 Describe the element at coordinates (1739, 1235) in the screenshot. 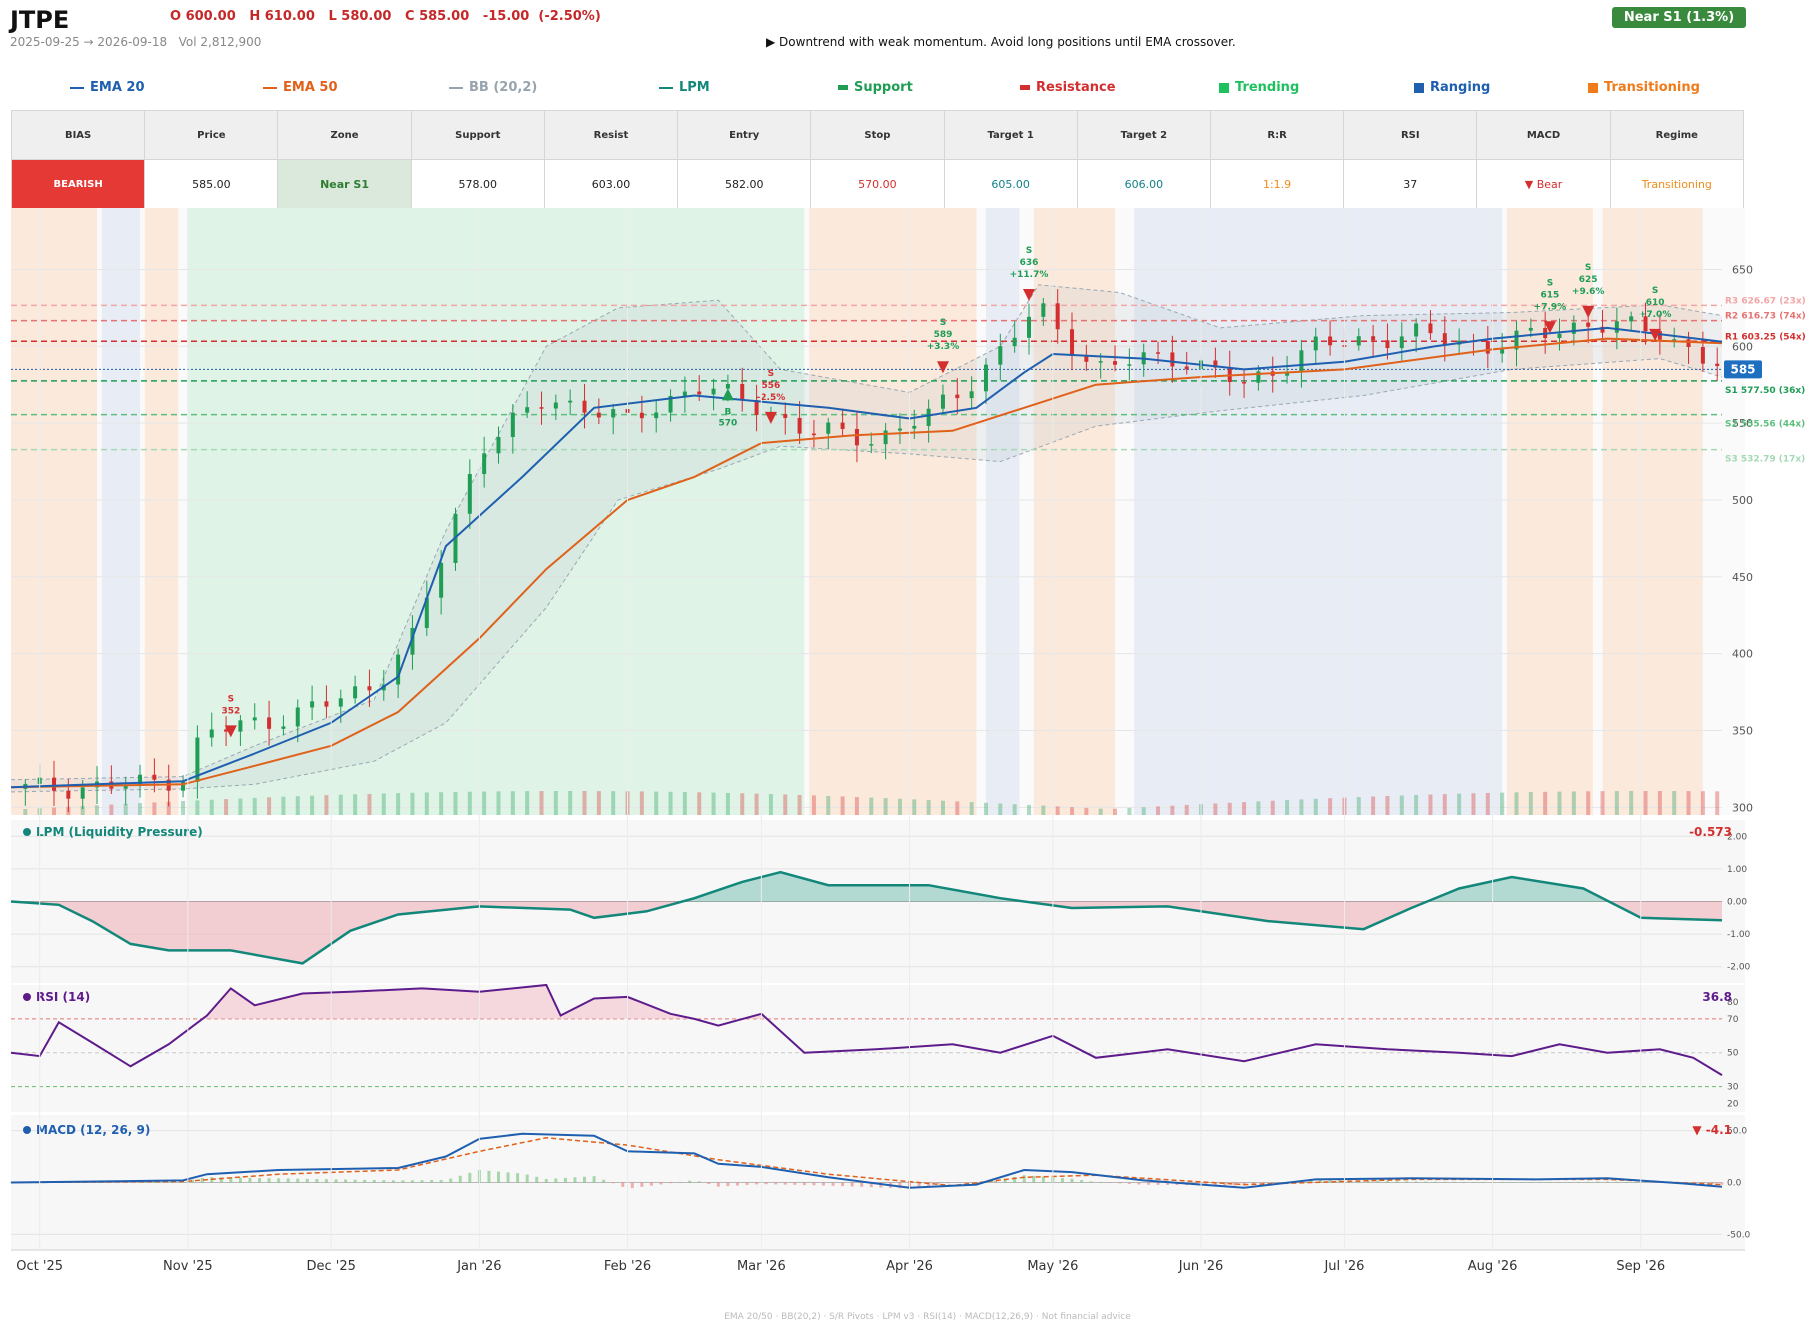

I see `macd-axis-tick-label: -50.0` at that location.